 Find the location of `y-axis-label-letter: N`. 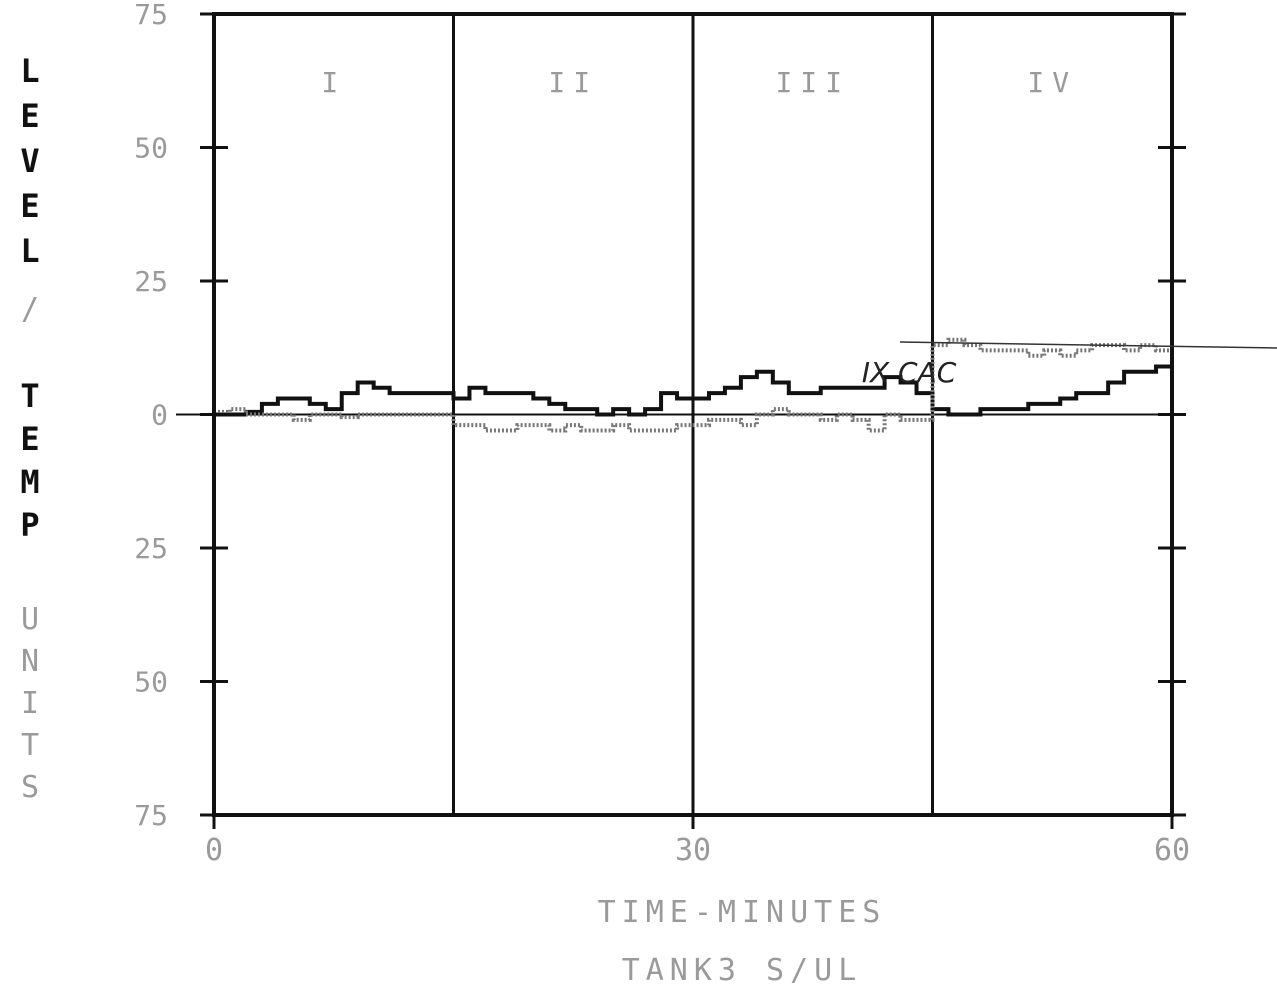

y-axis-label-letter: N is located at coordinates (30, 661).